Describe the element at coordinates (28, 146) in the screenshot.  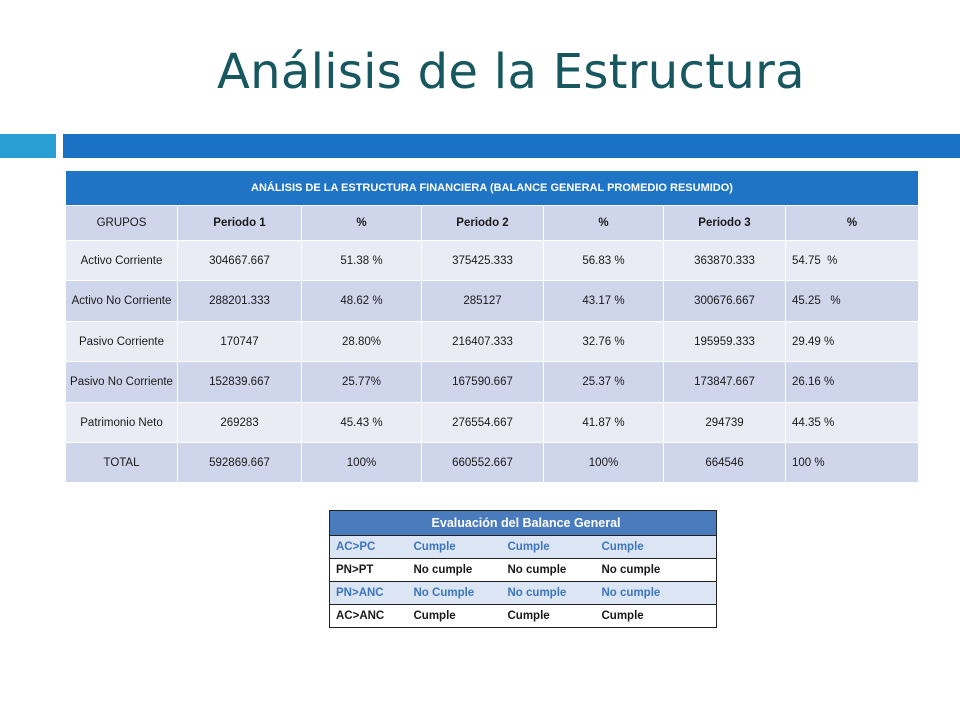
I see `accent-bar-left` at that location.